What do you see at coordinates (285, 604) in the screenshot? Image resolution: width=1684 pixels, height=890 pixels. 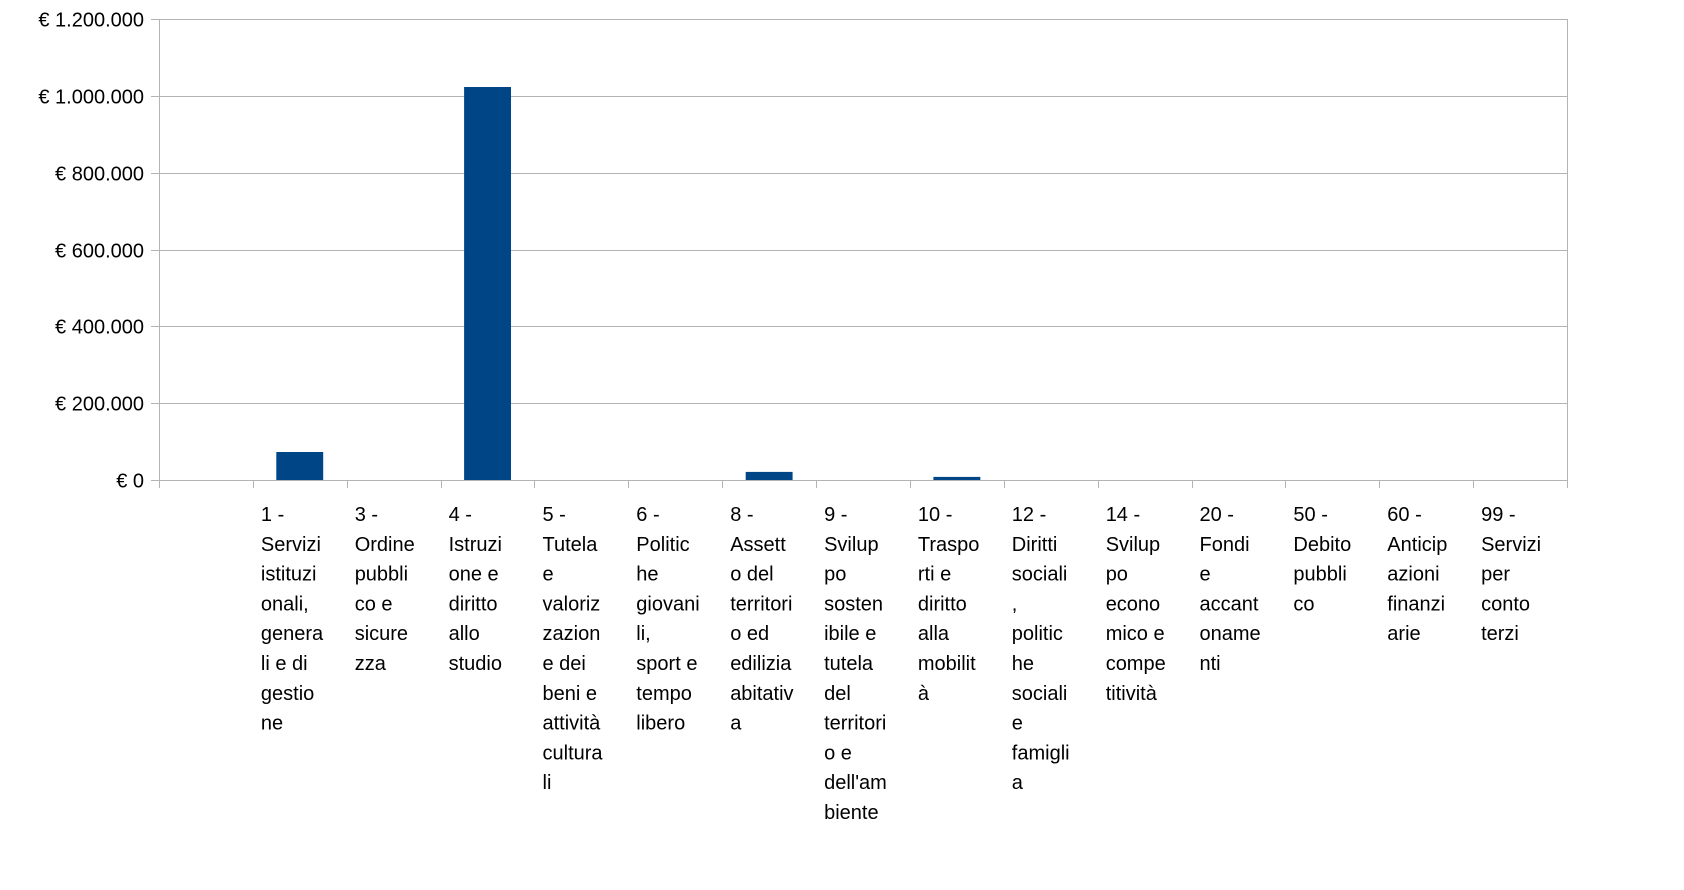 I see `x-tick-label-line: onali,` at bounding box center [285, 604].